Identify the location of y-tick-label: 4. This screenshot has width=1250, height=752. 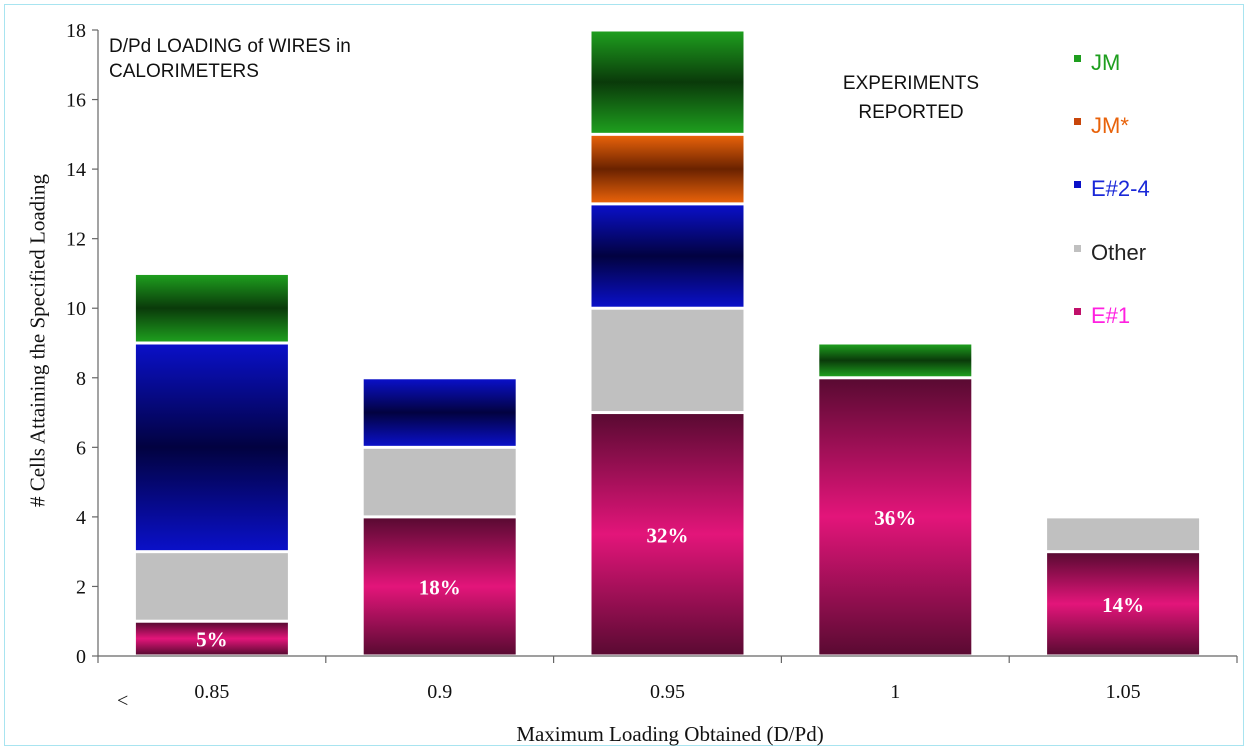
(81, 518).